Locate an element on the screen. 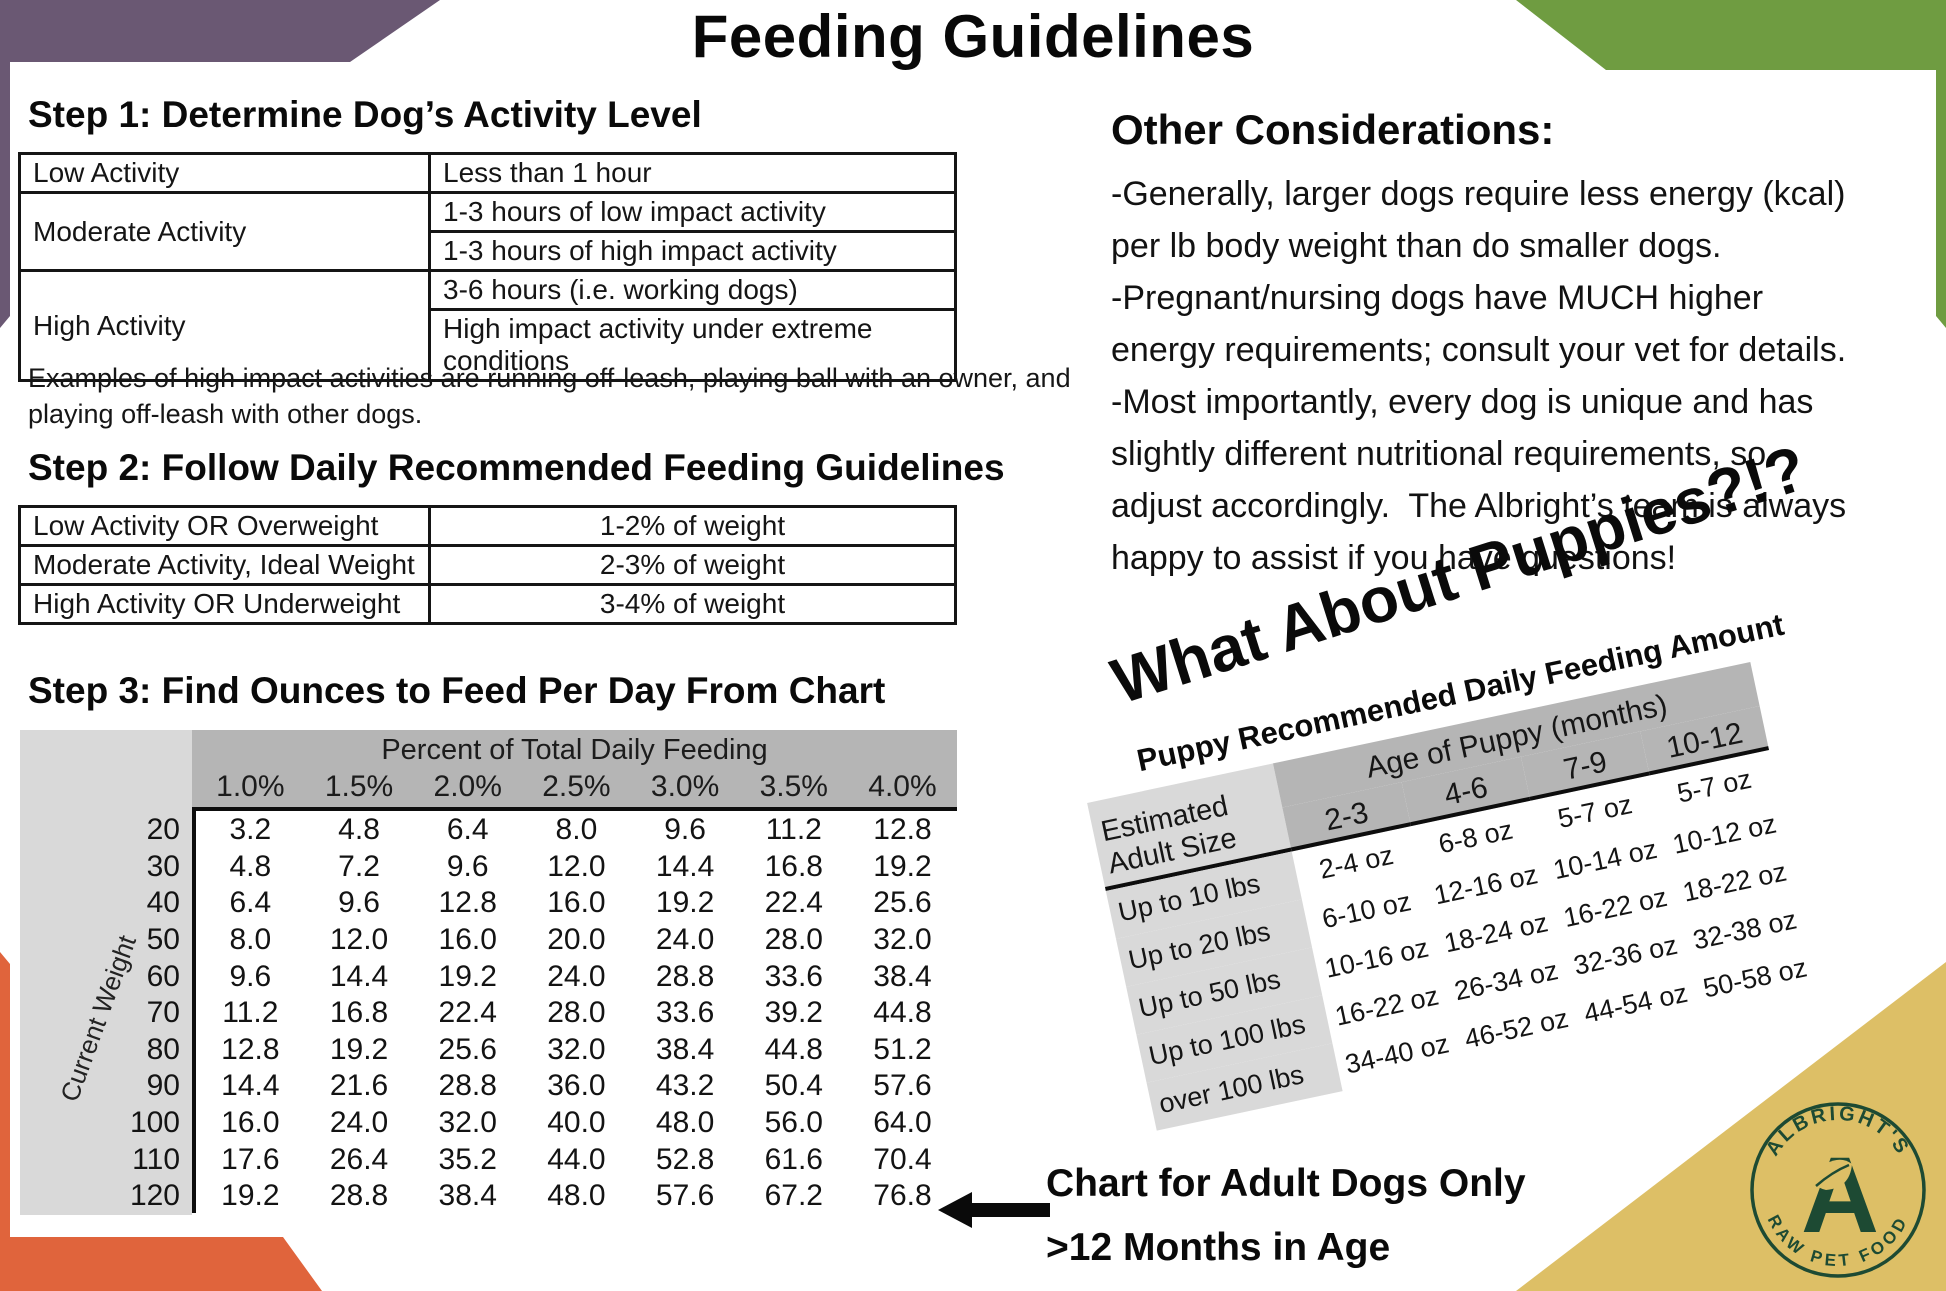  step3-ounces-value: 38.4 is located at coordinates (467, 1196).